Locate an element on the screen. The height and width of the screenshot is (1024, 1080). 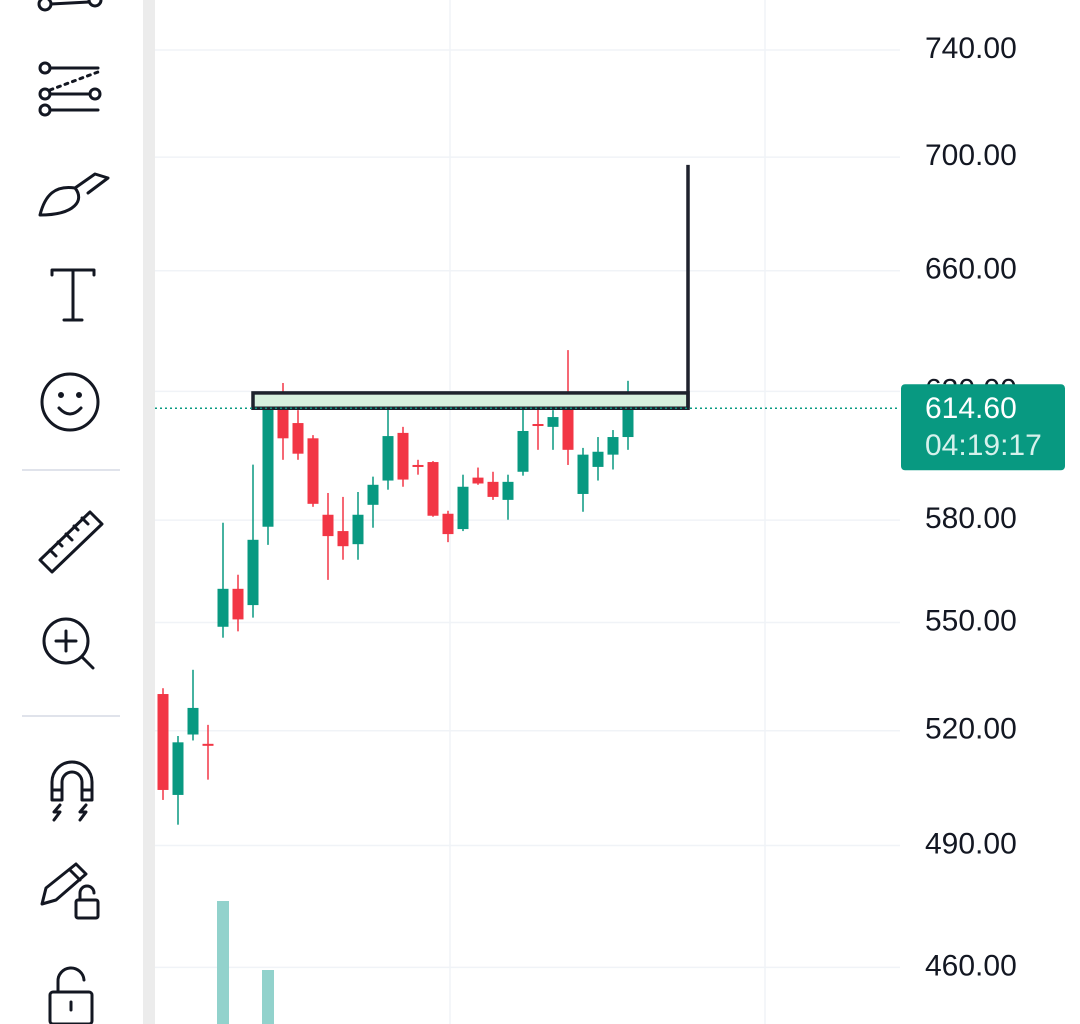
tool-brush is located at coordinates (74, 194).